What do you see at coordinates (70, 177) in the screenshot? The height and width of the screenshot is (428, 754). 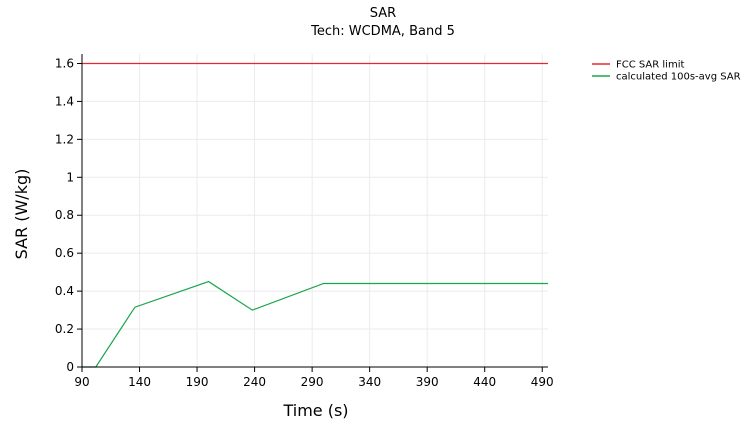 I see `y-tick-label: 1` at bounding box center [70, 177].